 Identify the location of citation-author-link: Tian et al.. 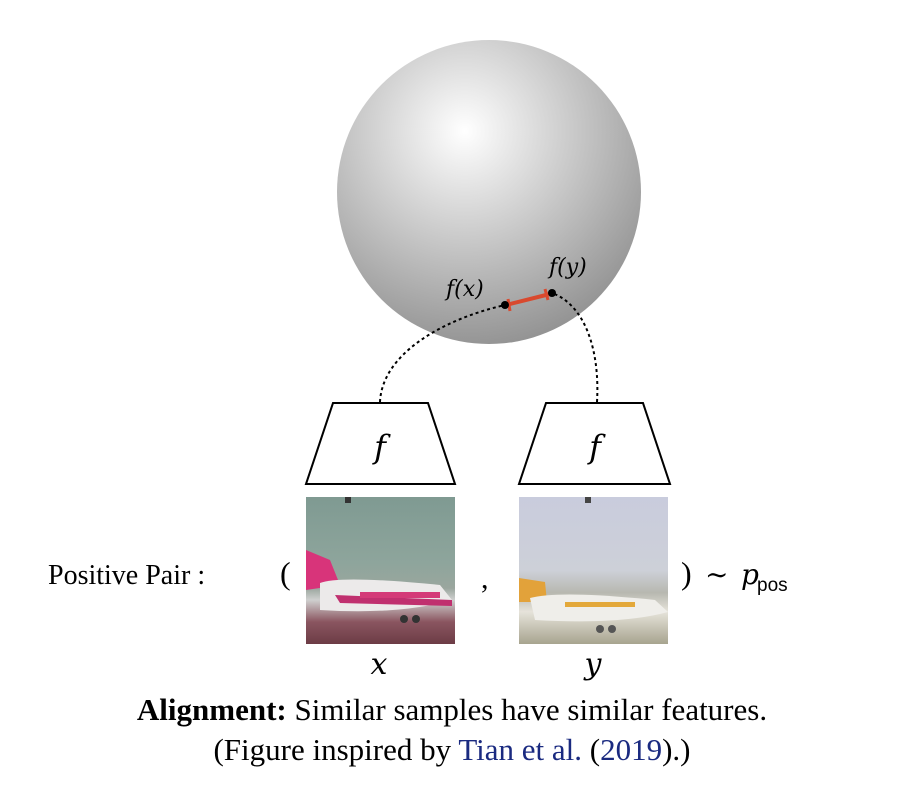
(520, 749).